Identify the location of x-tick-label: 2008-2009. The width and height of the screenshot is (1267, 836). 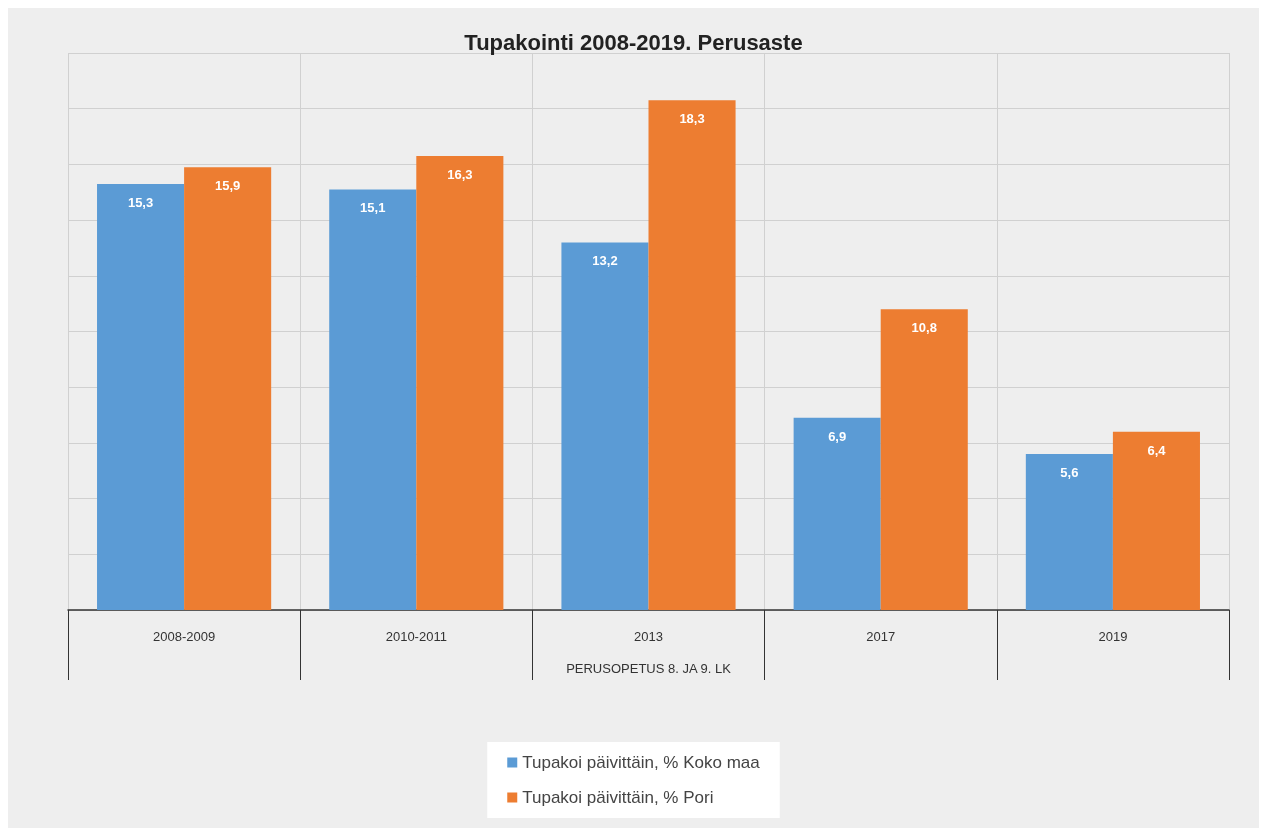
(184, 636).